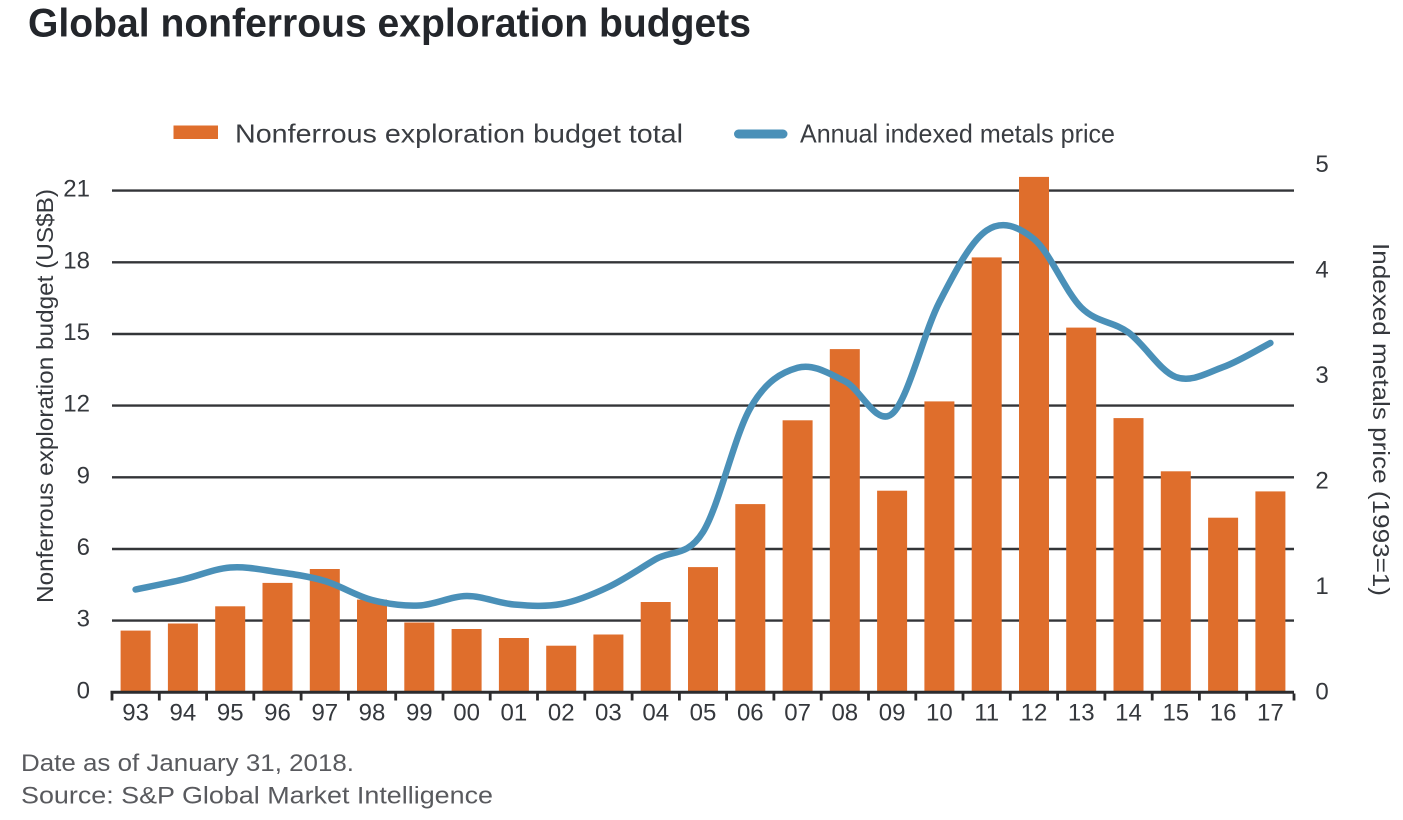 The image size is (1403, 820). What do you see at coordinates (324, 713) in the screenshot?
I see `svg-text: 97` at bounding box center [324, 713].